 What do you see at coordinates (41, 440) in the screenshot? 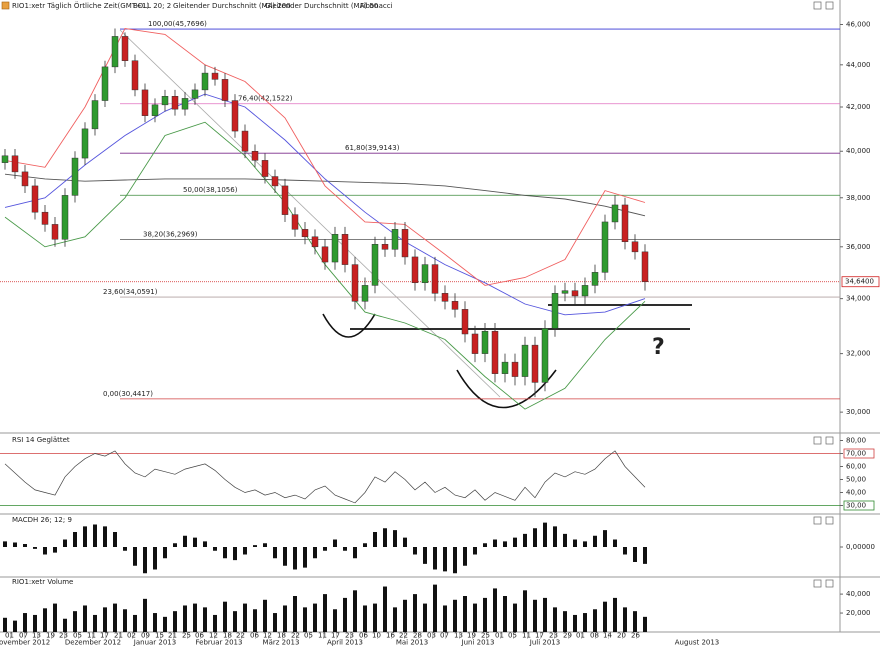
I see `panel-title: RSI 14 Geglättet` at bounding box center [41, 440].